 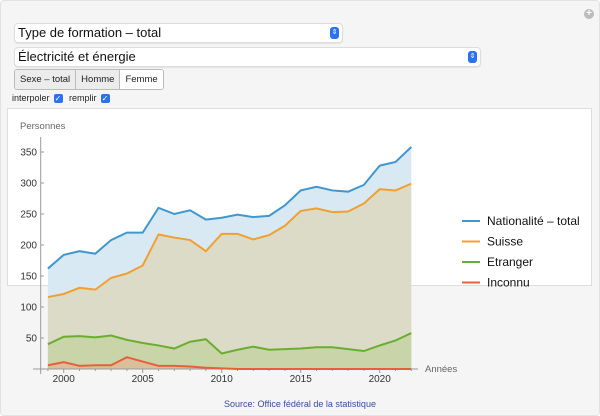 I want to click on y-axis-label: Personnes, so click(x=43, y=126).